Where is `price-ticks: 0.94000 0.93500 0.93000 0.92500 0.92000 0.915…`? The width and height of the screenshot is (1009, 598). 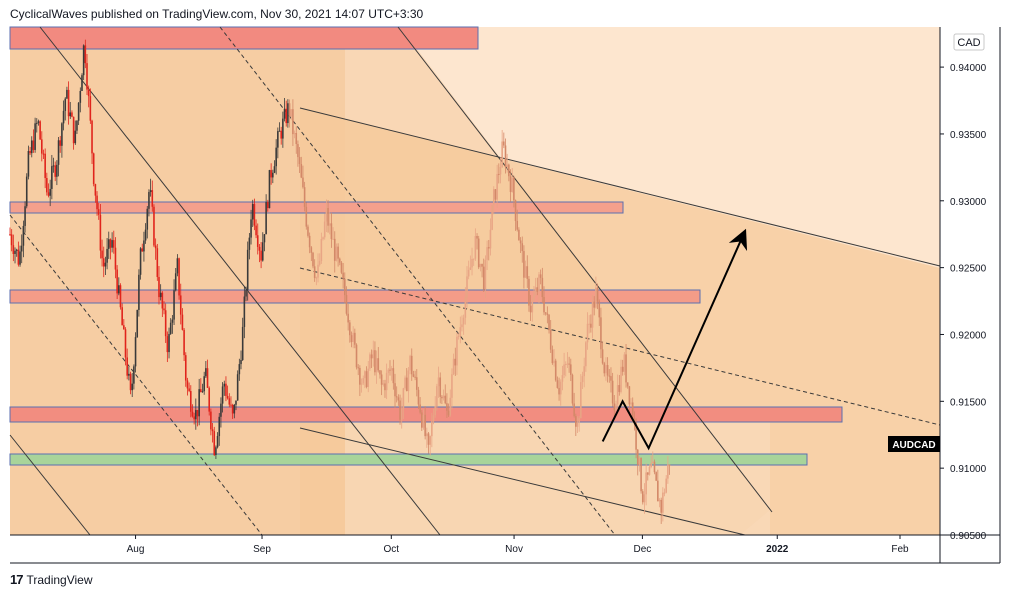
price-ticks: 0.94000 0.93500 0.93000 0.92500 0.92000 0.915… is located at coordinates (963, 302).